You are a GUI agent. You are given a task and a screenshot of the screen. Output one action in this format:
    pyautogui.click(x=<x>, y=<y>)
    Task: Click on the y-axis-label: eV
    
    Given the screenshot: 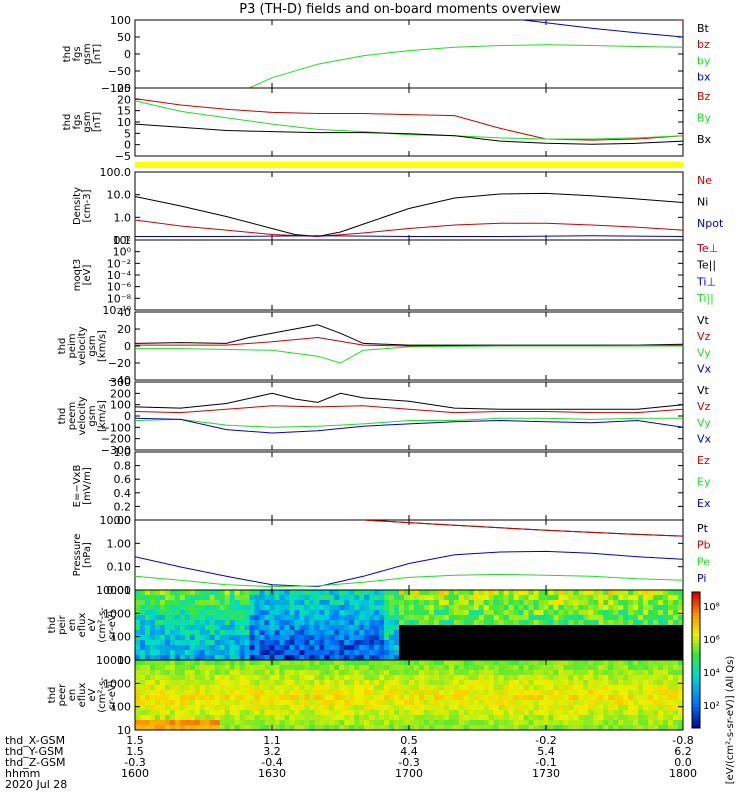 What is the action you would take?
    pyautogui.click(x=92, y=694)
    